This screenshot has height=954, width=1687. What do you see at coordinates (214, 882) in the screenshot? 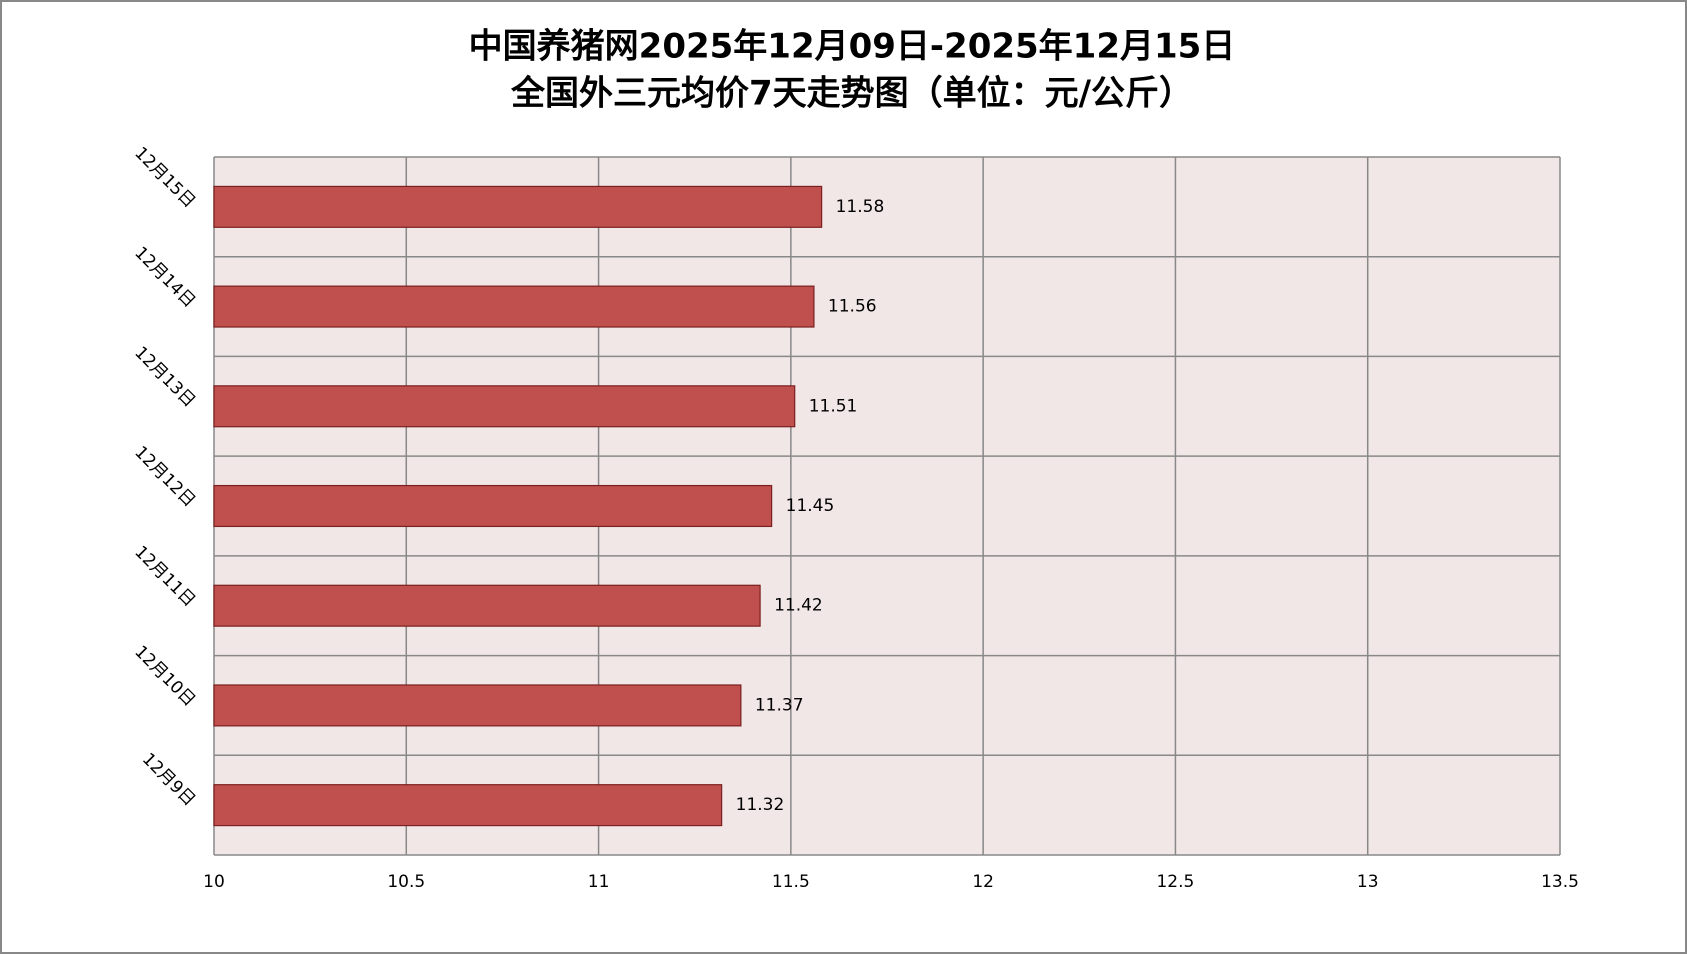
I see `x-tick-label: 10` at bounding box center [214, 882].